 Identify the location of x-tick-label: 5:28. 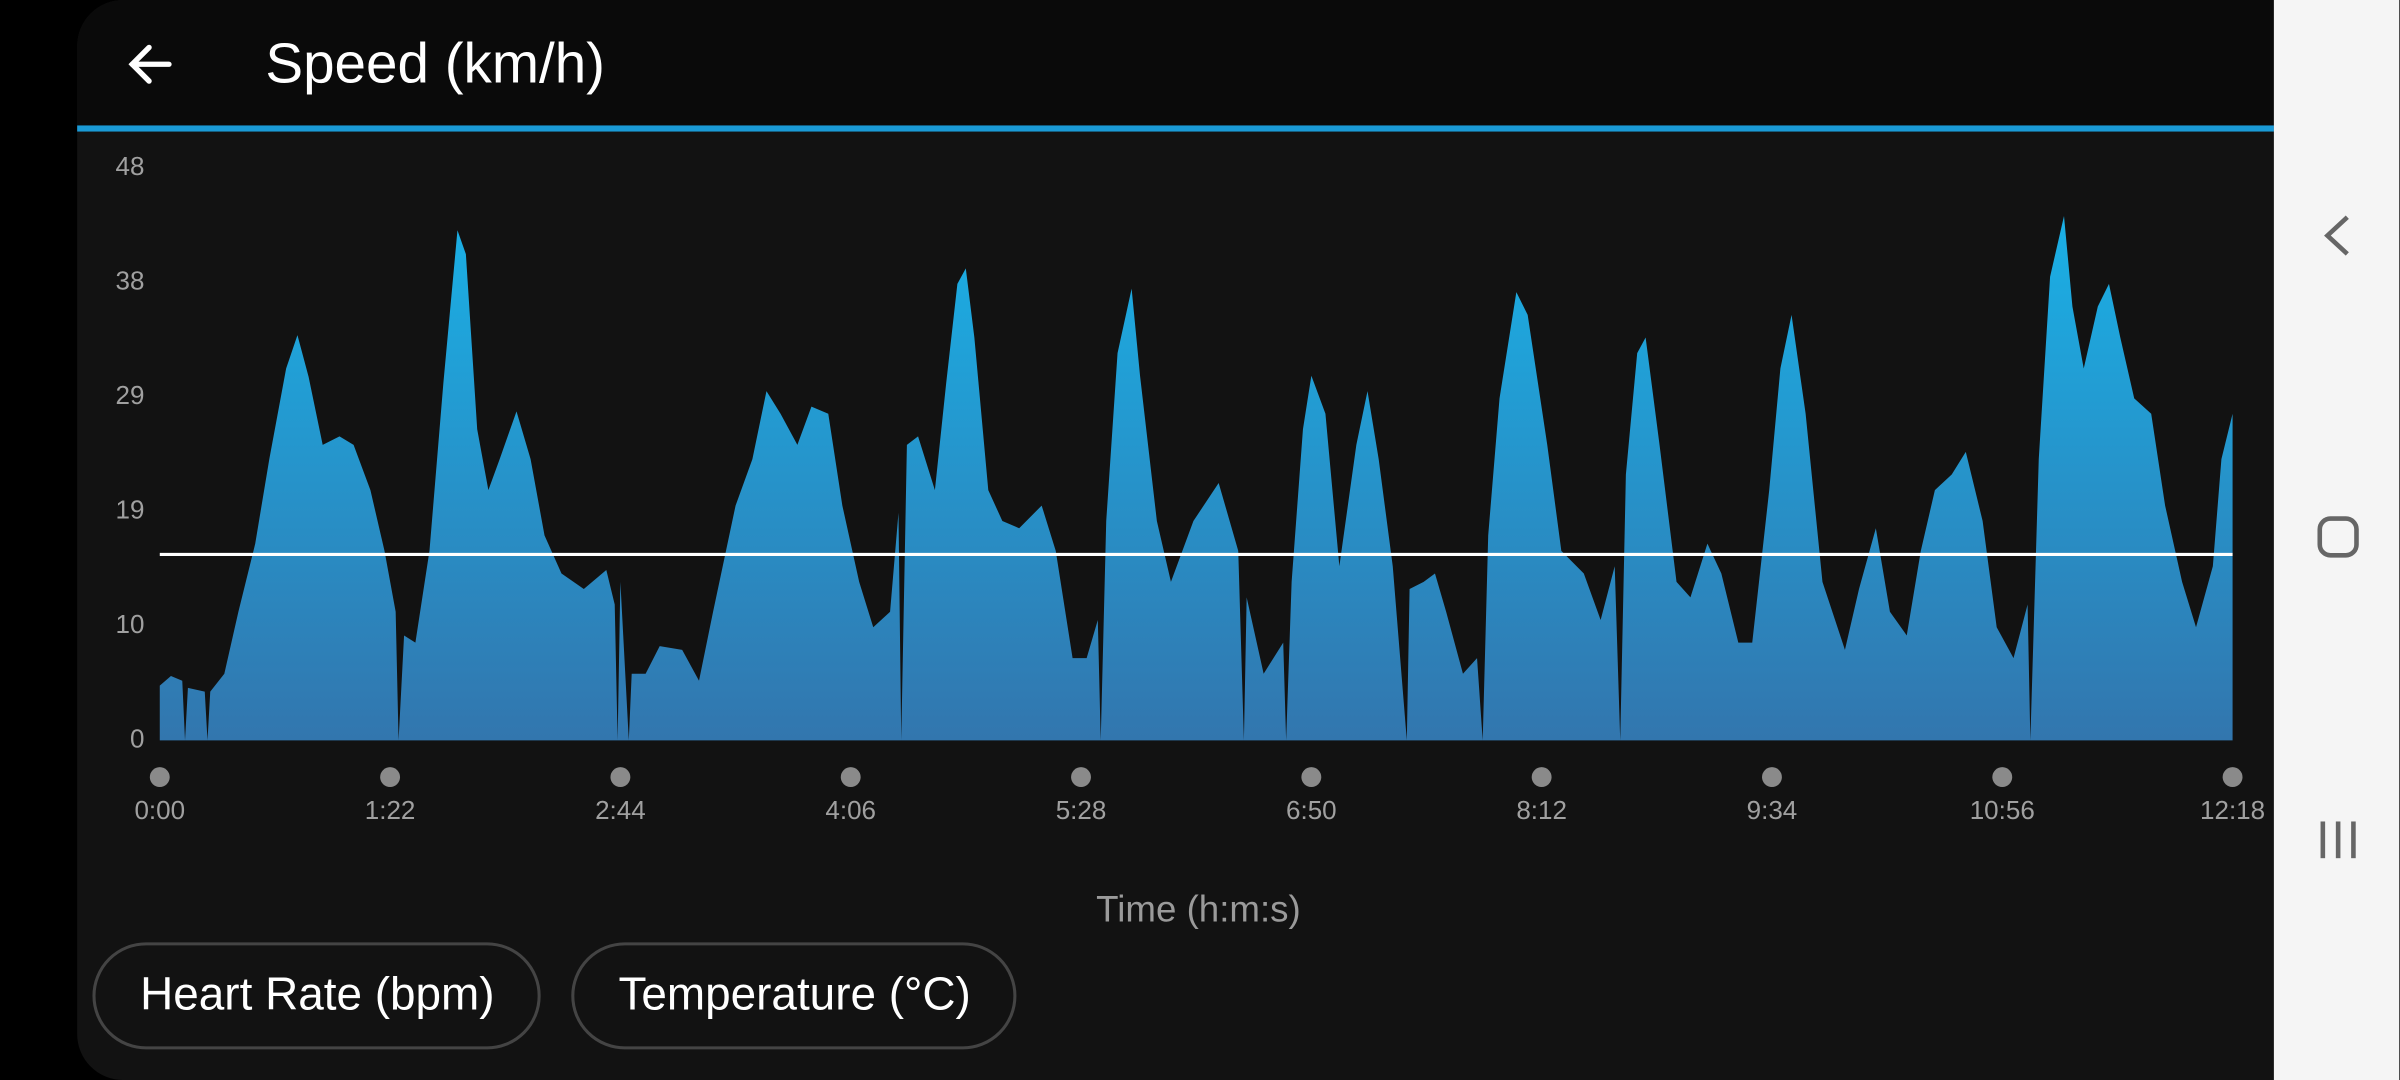
(1081, 810).